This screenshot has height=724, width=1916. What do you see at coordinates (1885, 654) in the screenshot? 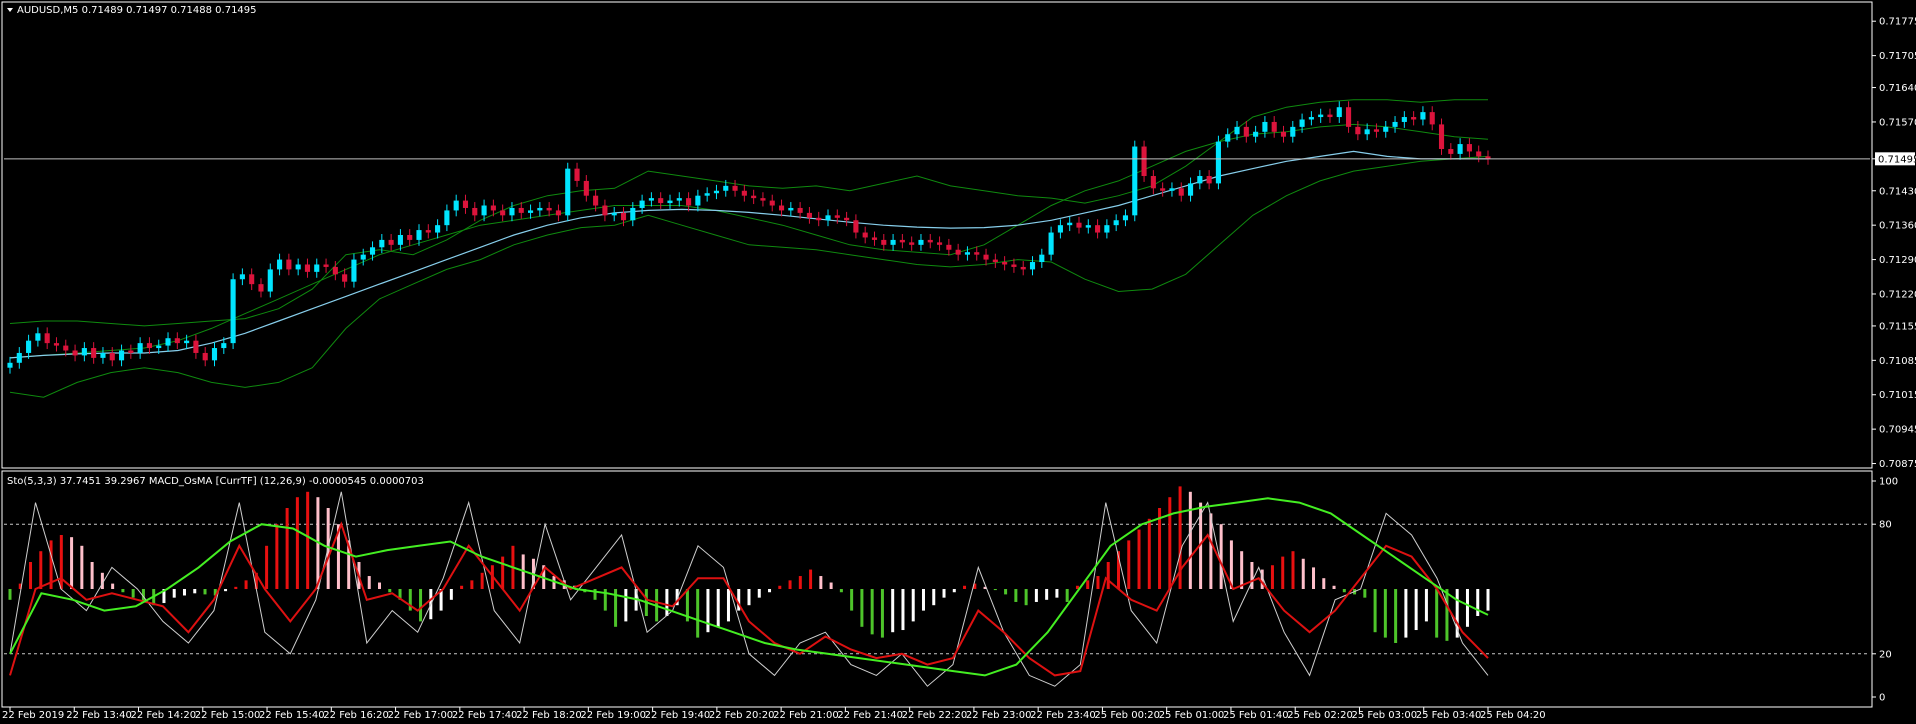
I see `indicator-tick-label: 20` at bounding box center [1885, 654].